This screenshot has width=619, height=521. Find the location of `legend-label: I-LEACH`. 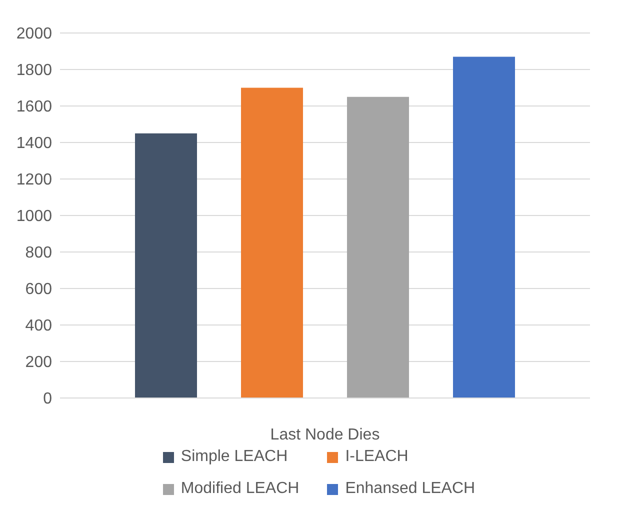

legend-label: I-LEACH is located at coordinates (376, 457).